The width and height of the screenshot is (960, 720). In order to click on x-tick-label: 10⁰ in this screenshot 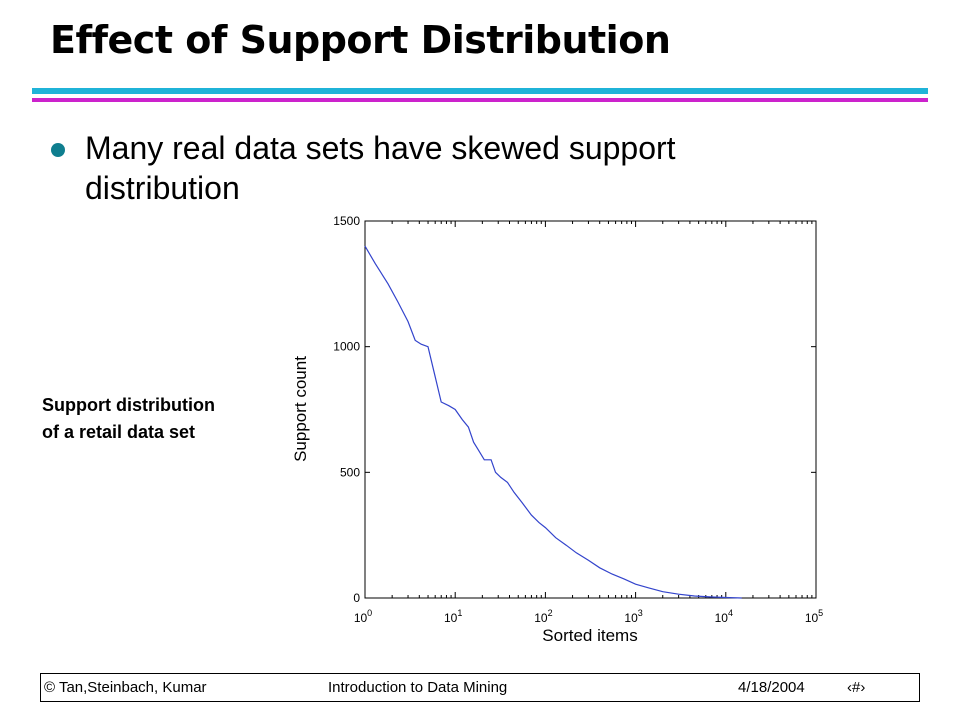, I will do `click(363, 616)`.